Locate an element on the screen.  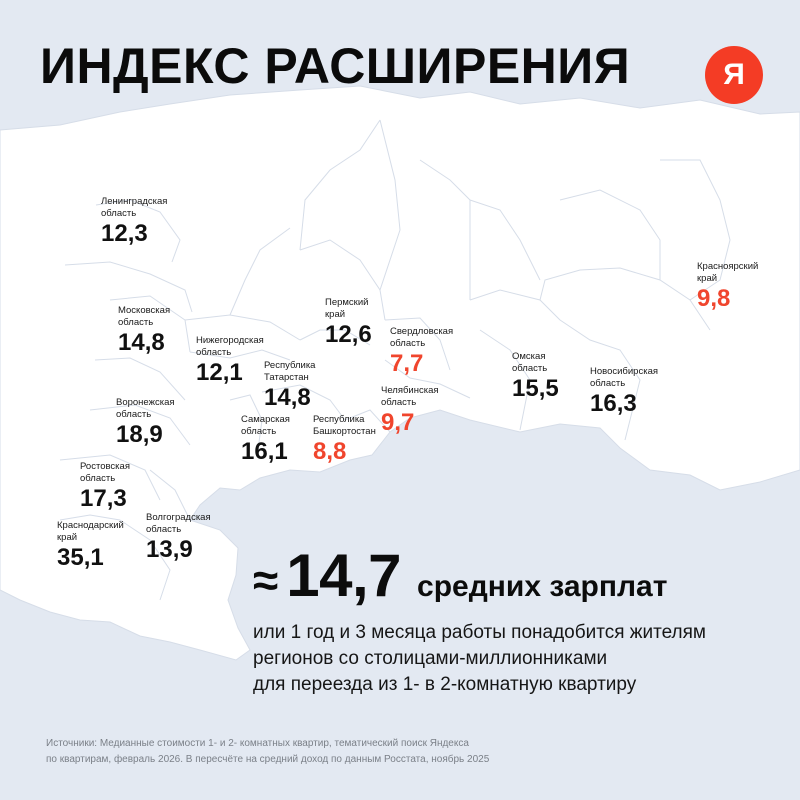
region-novosibirsk: Новосибирская область 16,3 is located at coordinates (624, 392).